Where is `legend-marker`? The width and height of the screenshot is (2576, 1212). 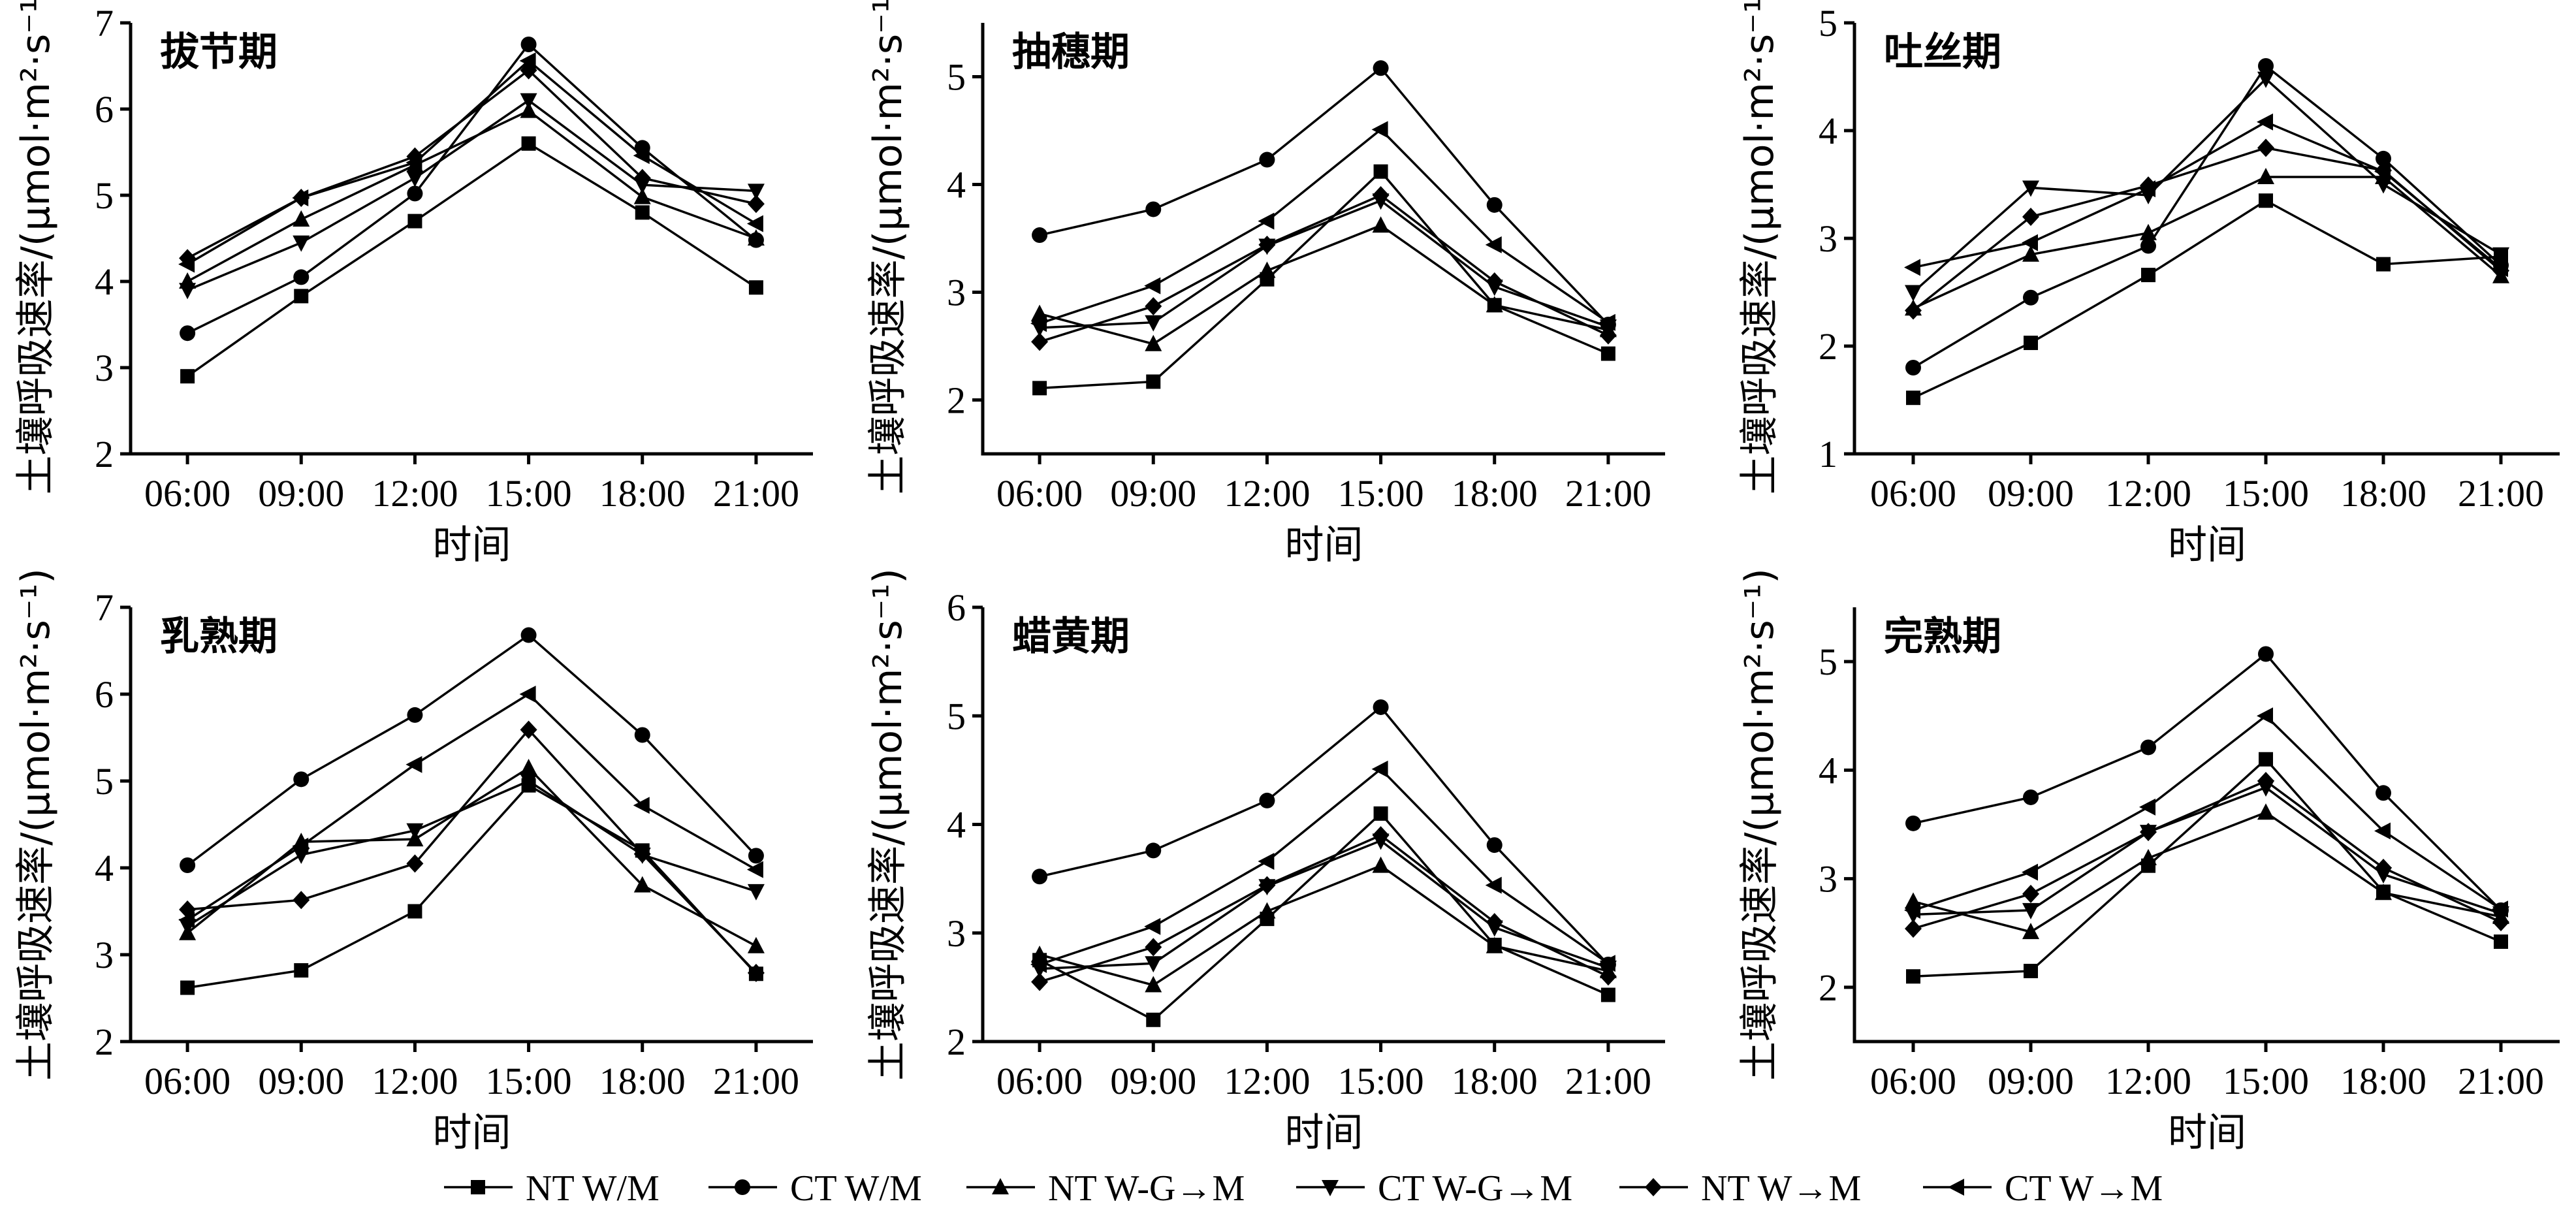
legend-marker is located at coordinates (1956, 1188).